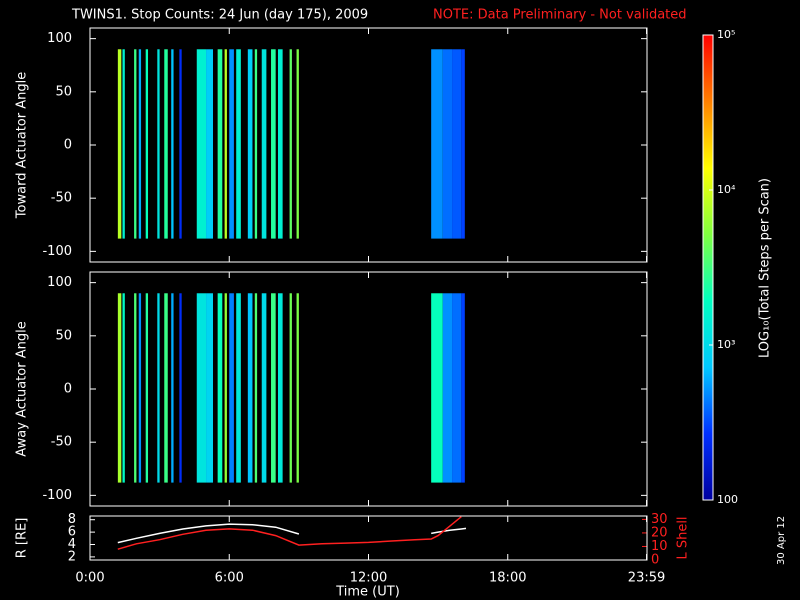 The width and height of the screenshot is (800, 600). Describe the element at coordinates (726, 344) in the screenshot. I see `colorbar-tick-label: 10³` at that location.